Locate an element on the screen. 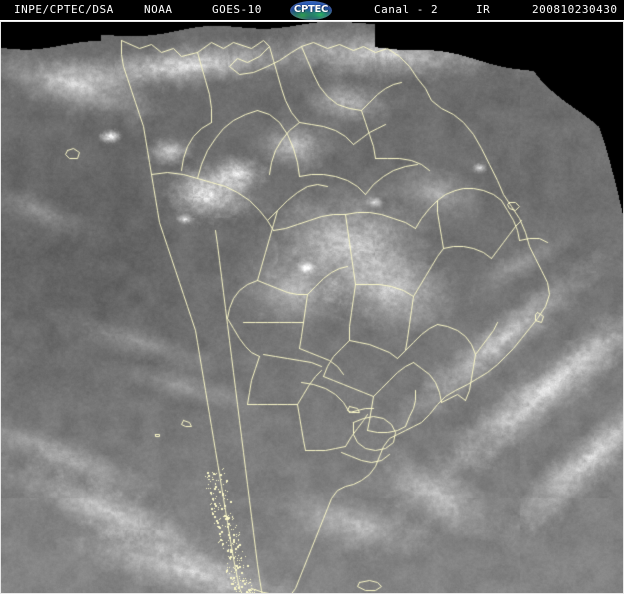 The width and height of the screenshot is (624, 594). cptec-logo-label: CPTEC is located at coordinates (311, 9).